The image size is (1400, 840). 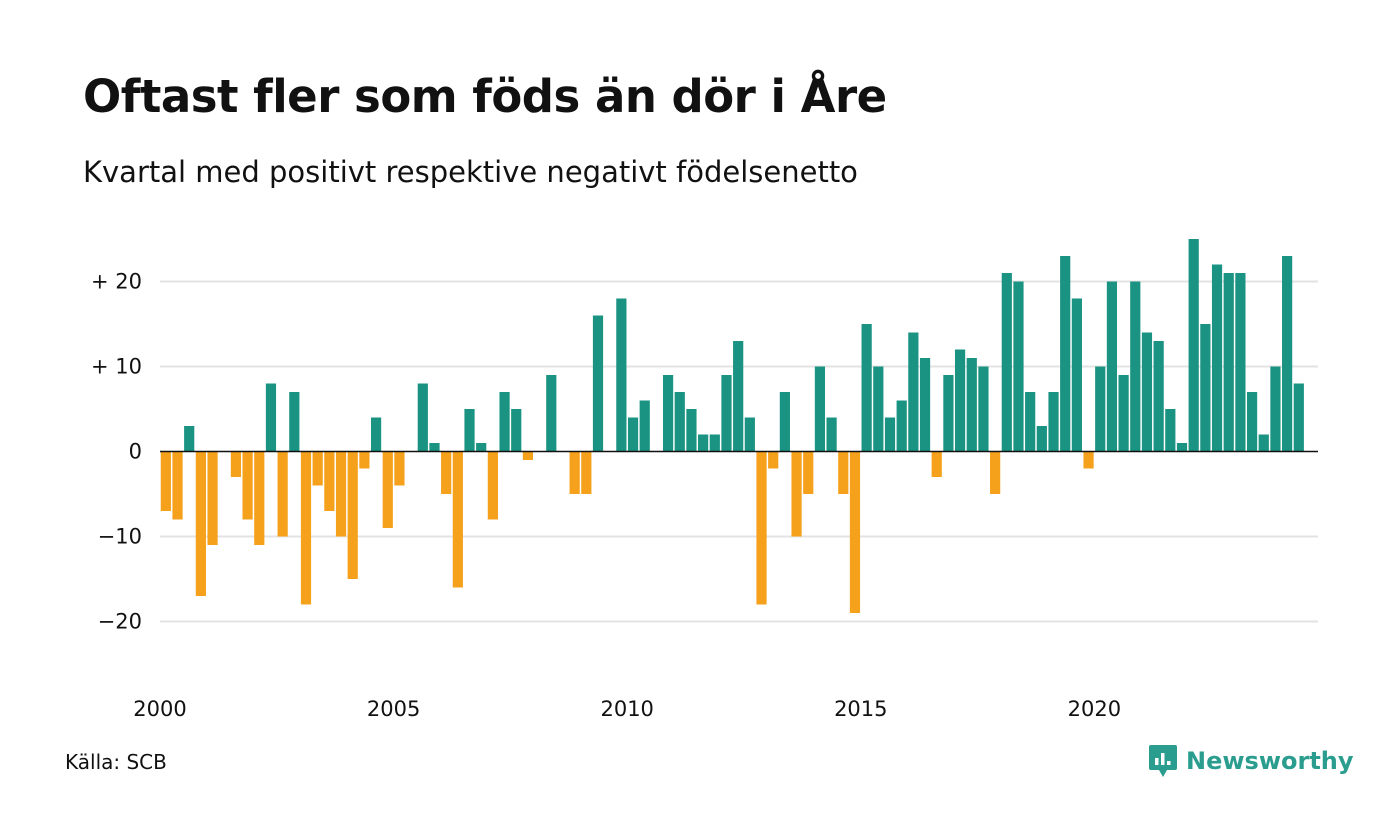 What do you see at coordinates (1163, 761) in the screenshot?
I see `newsworthy-chart-bubble-icon` at bounding box center [1163, 761].